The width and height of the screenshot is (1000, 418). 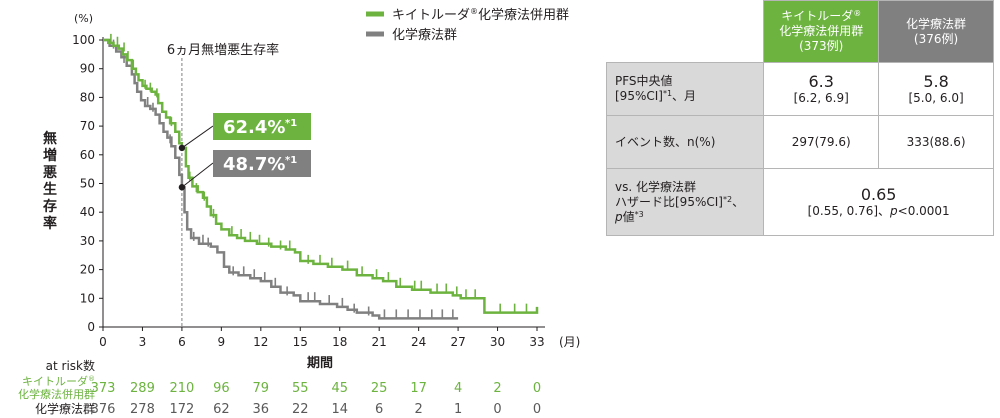 What do you see at coordinates (379, 388) in the screenshot?
I see `at-risk-value: 25` at bounding box center [379, 388].